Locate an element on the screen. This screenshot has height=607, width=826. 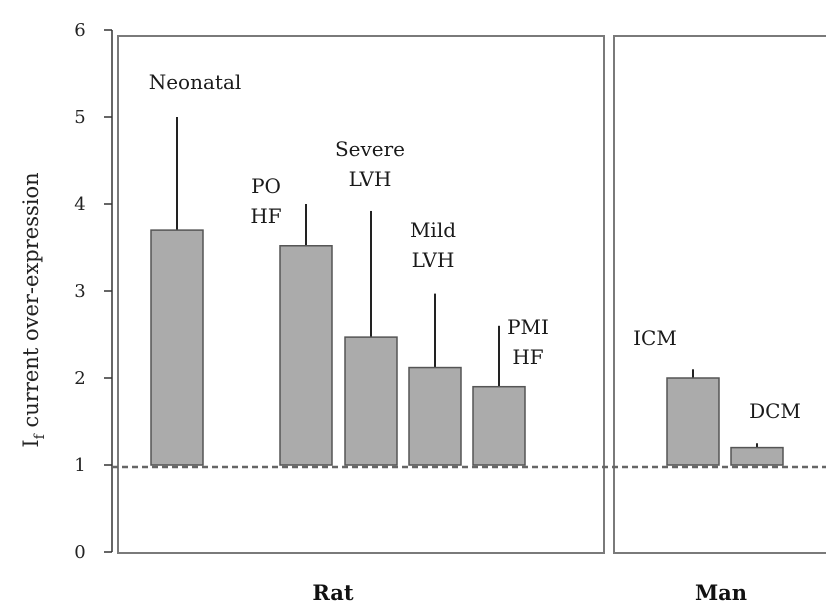
y-axis-title: If current over-expression is located at coordinates (33, 309).